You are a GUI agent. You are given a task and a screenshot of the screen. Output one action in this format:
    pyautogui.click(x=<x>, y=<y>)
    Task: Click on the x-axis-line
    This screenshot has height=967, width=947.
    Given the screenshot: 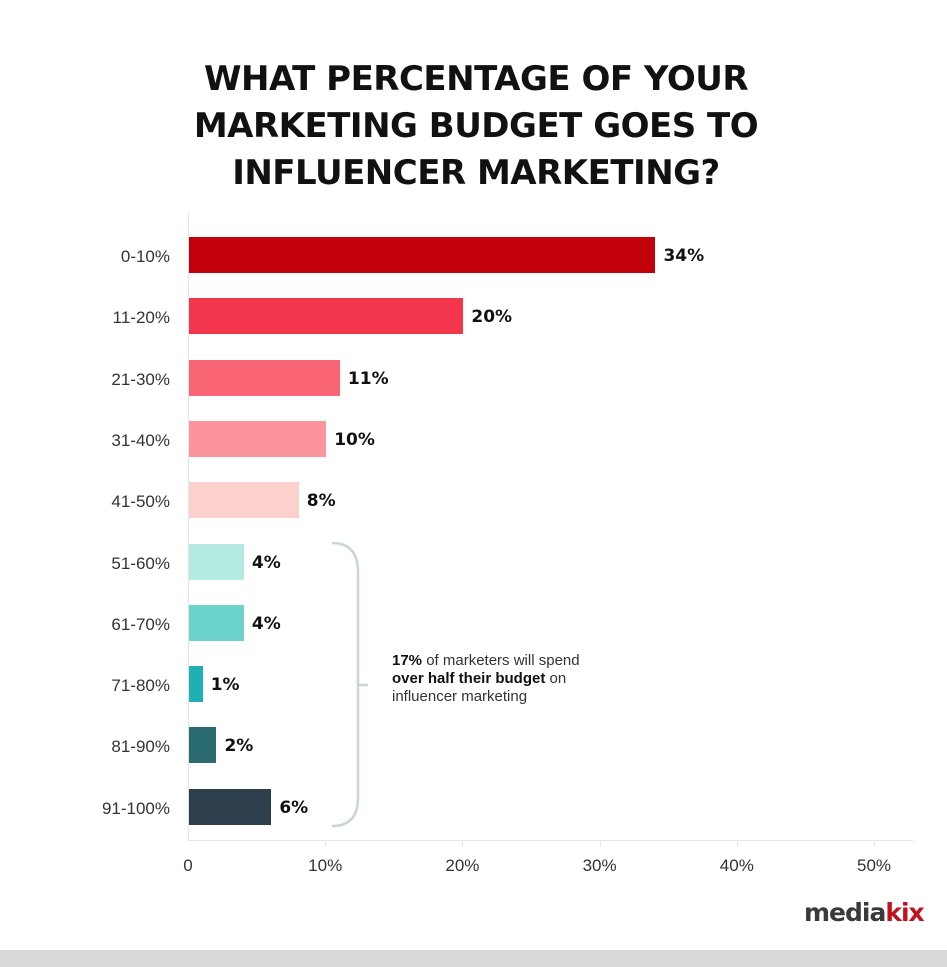 What is the action you would take?
    pyautogui.click(x=550, y=840)
    